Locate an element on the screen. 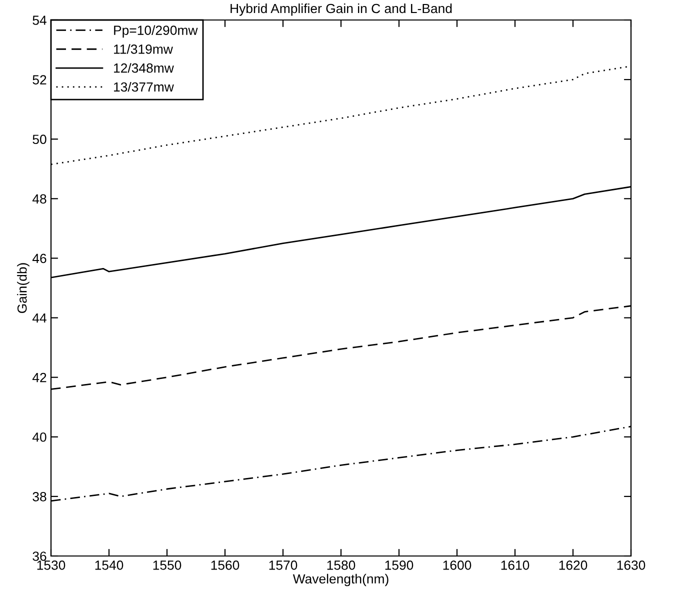  y-tick-label: 48 is located at coordinates (39, 199).